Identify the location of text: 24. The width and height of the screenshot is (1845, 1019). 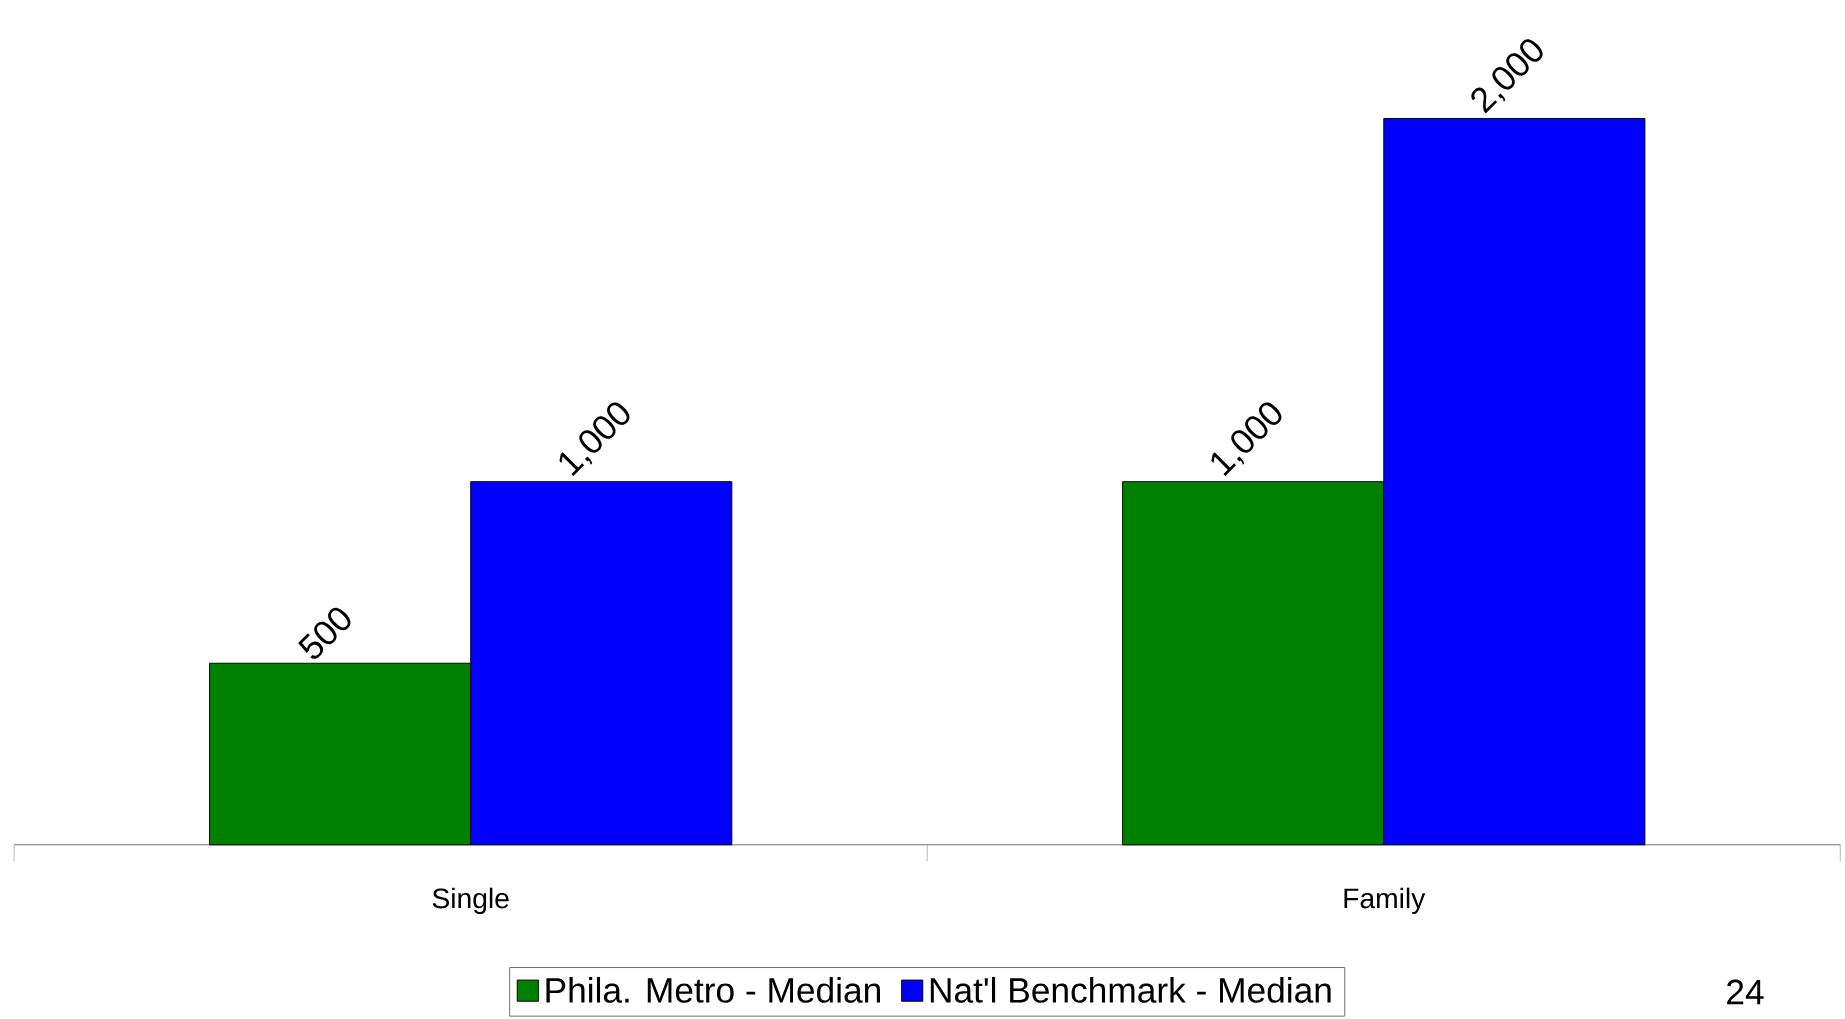
(1745, 992).